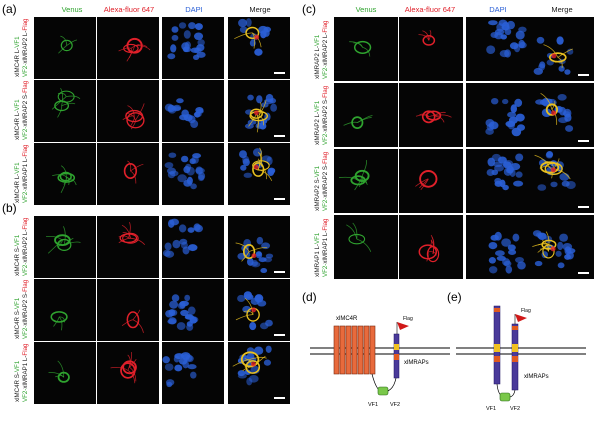  What do you see at coordinates (515, 409) in the screenshot?
I see `vf2-label-e: VF2` at bounding box center [515, 409].